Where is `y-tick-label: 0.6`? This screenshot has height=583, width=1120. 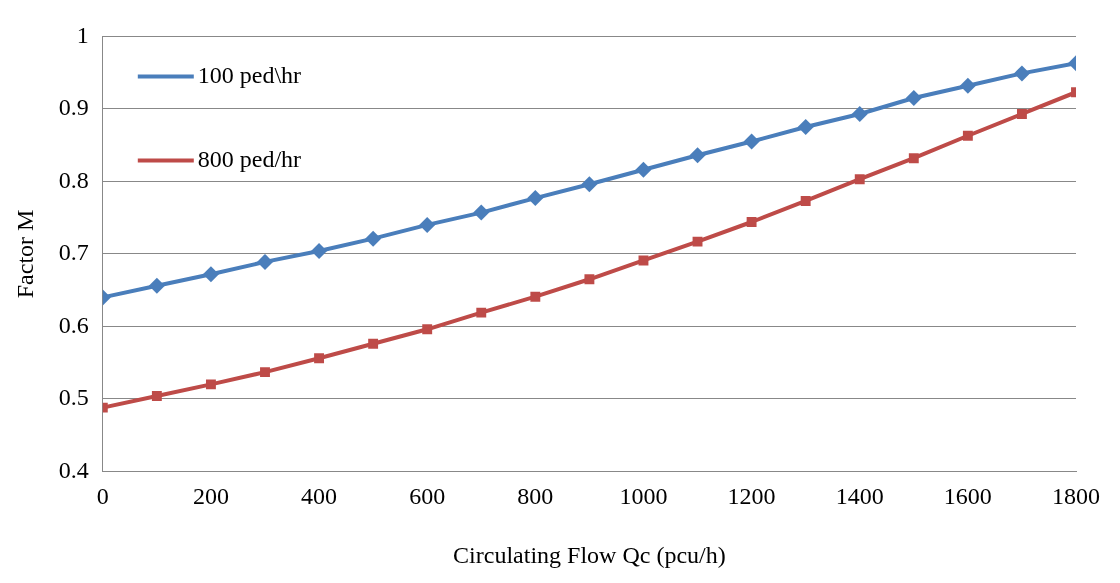
y-tick-label: 0.6 is located at coordinates (73, 324).